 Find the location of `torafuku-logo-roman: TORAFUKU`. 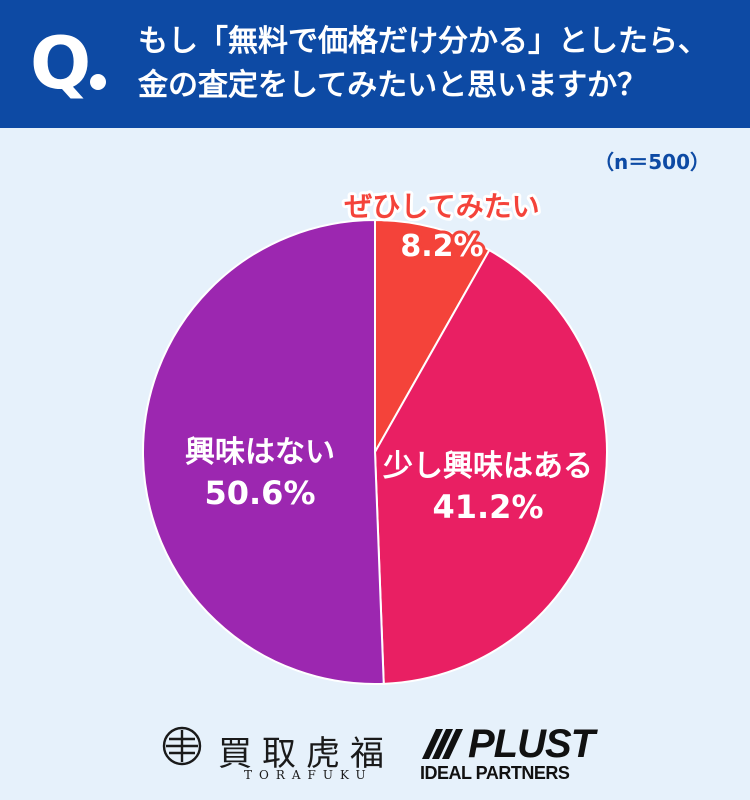

torafuku-logo-roman: TORAFUKU is located at coordinates (308, 775).